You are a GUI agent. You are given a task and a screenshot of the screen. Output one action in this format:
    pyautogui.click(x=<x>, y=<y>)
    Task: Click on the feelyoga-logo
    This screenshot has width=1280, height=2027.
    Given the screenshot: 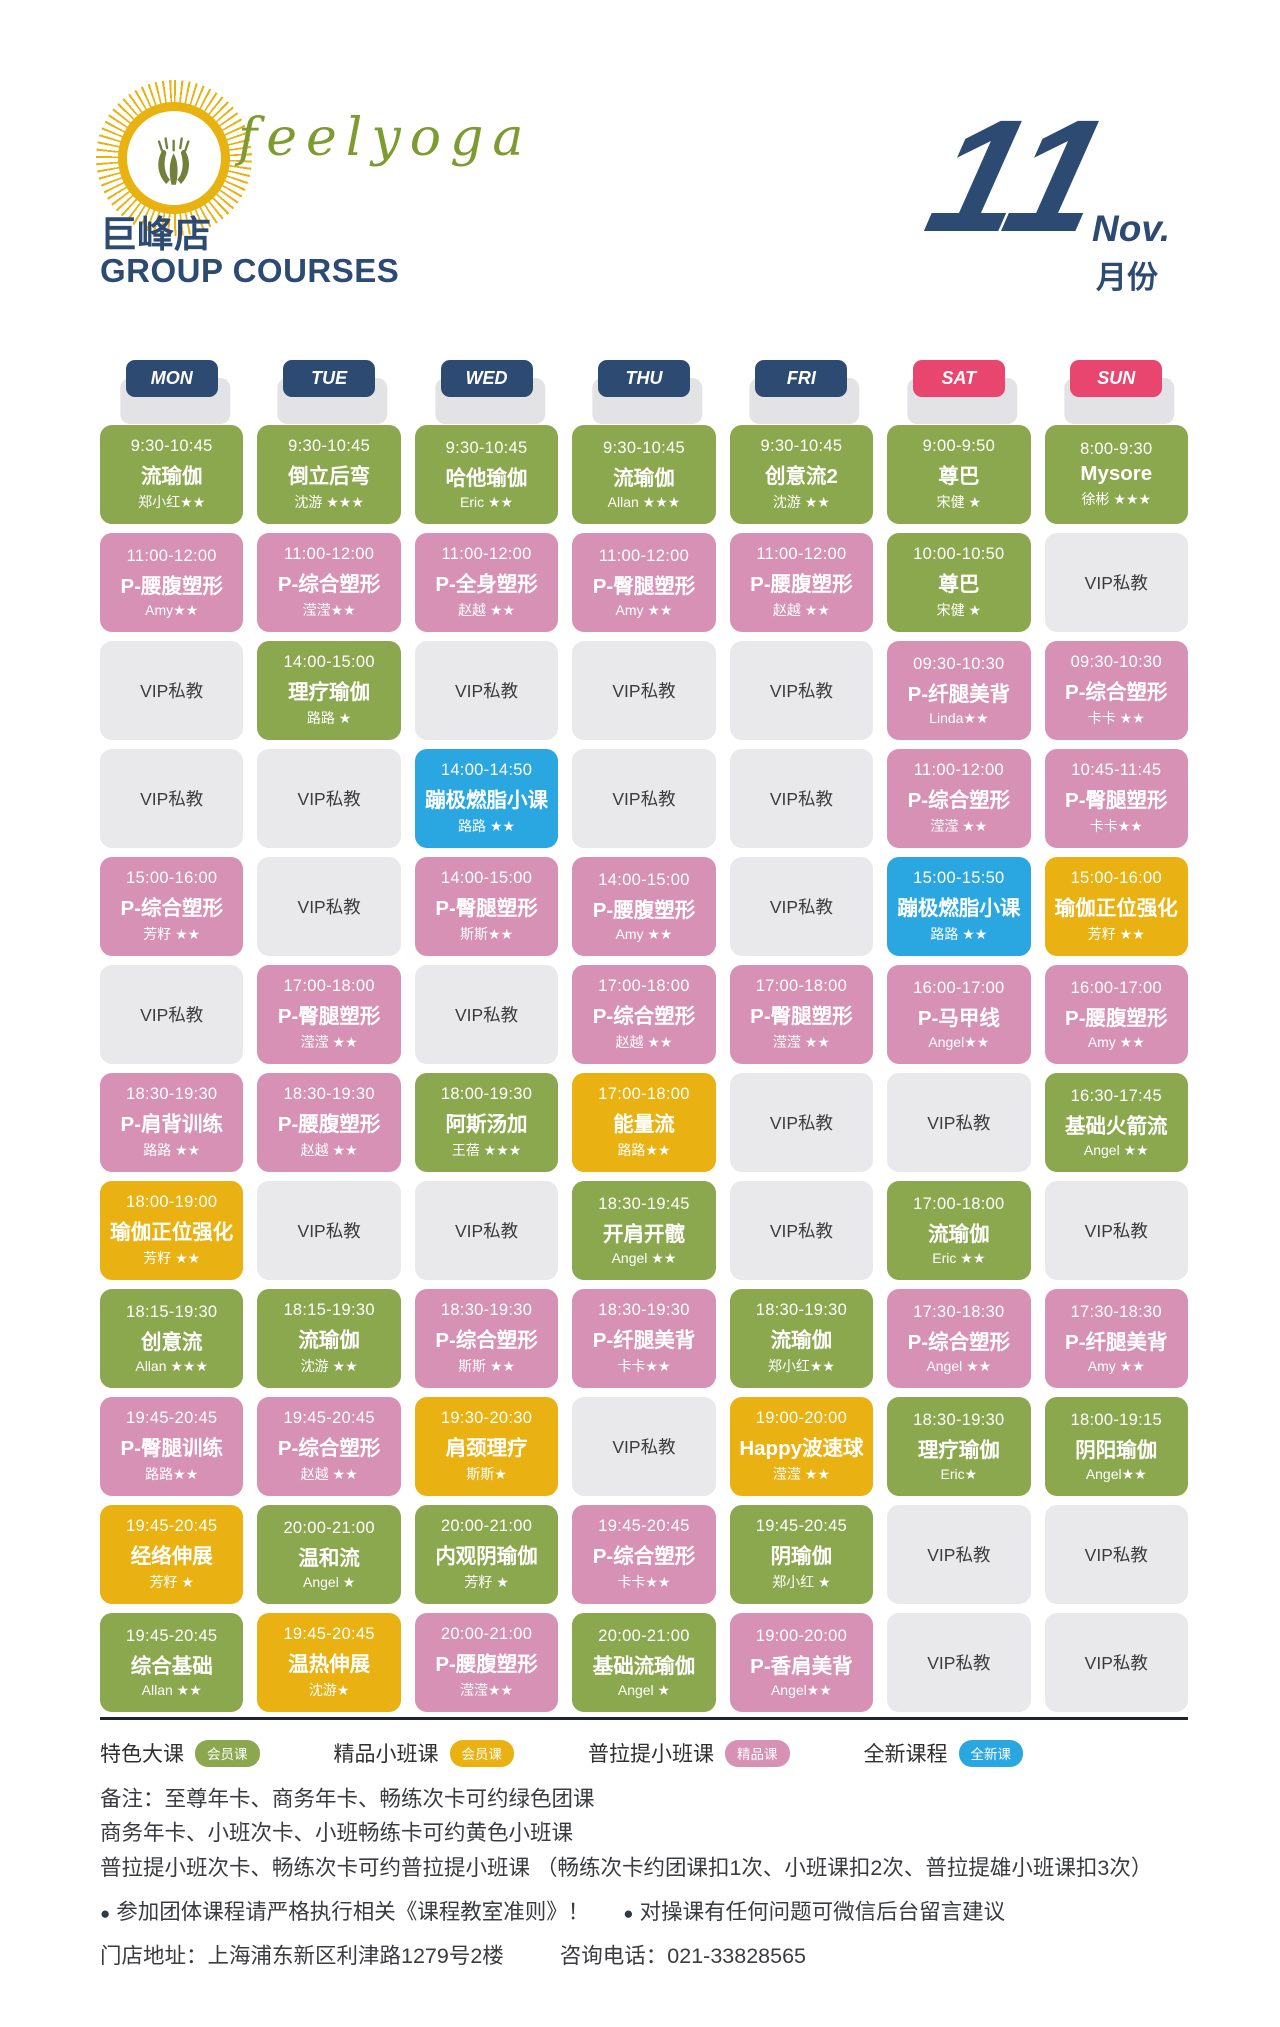 What is the action you would take?
    pyautogui.click(x=174, y=158)
    